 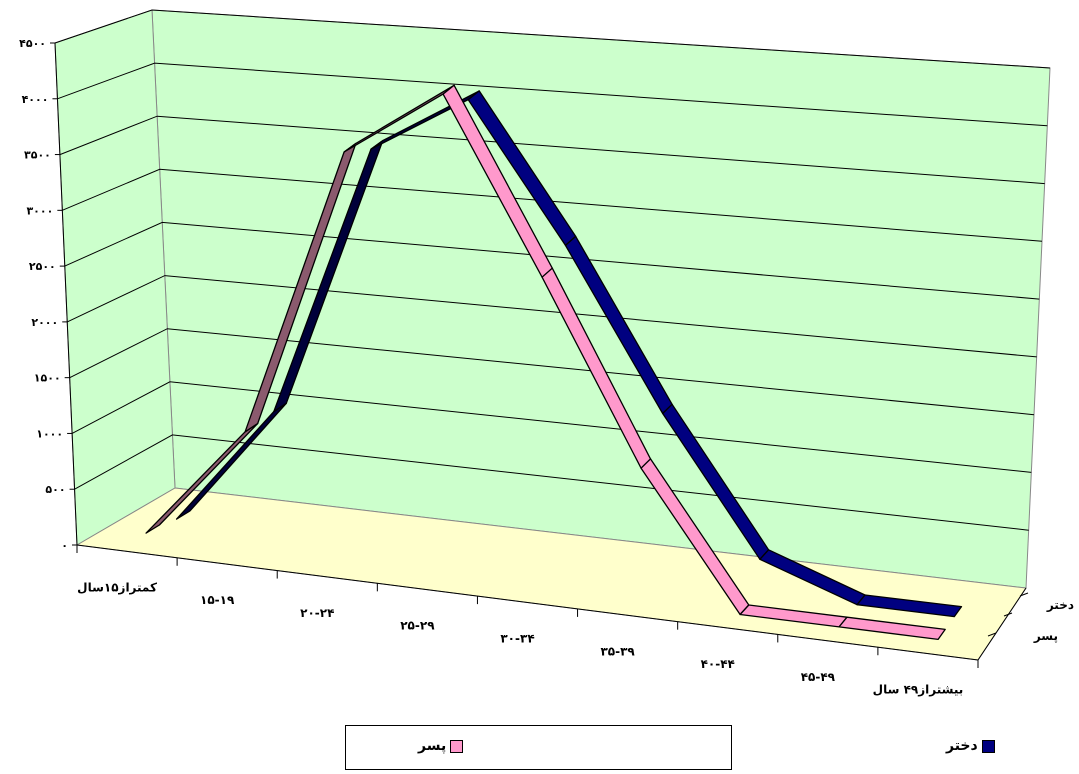 I want to click on depth-label-pesar: پسر, so click(x=1045, y=636).